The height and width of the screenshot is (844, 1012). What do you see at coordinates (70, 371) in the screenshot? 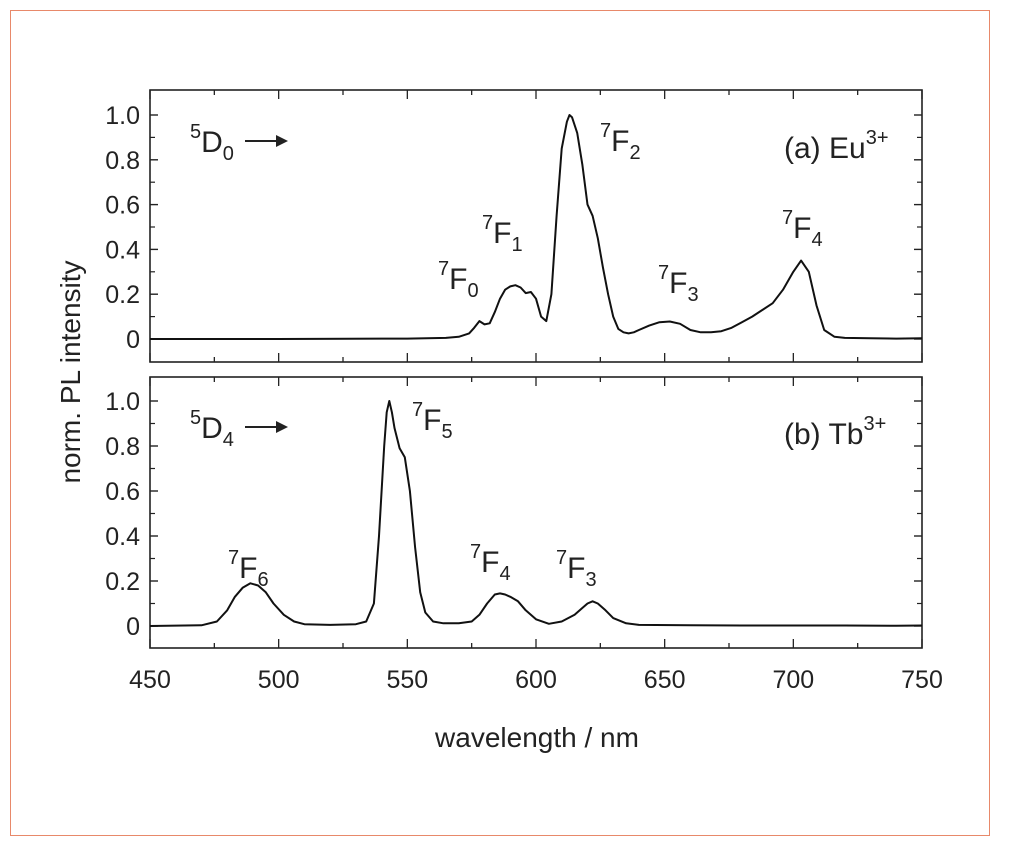
I see `y-axis-label: norm. PL intensity` at bounding box center [70, 371].